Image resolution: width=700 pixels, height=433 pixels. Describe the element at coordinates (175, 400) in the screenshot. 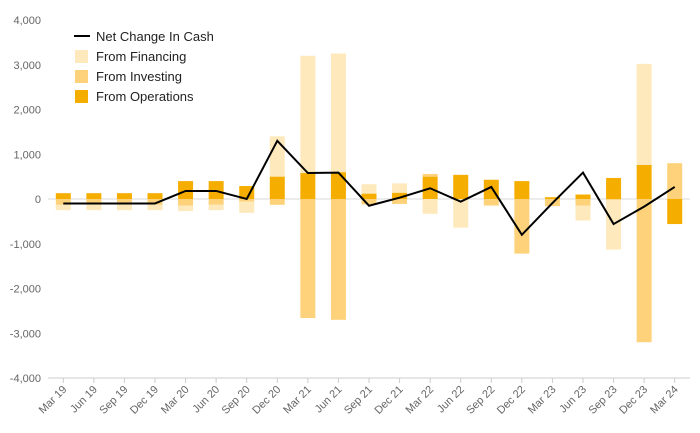

I see `x-tick-label: Mar 20` at that location.